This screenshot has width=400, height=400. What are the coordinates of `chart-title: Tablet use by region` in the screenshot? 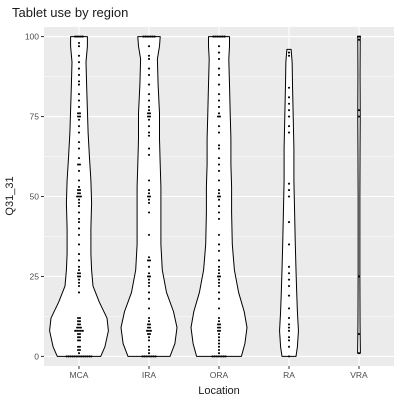 It's located at (70, 12).